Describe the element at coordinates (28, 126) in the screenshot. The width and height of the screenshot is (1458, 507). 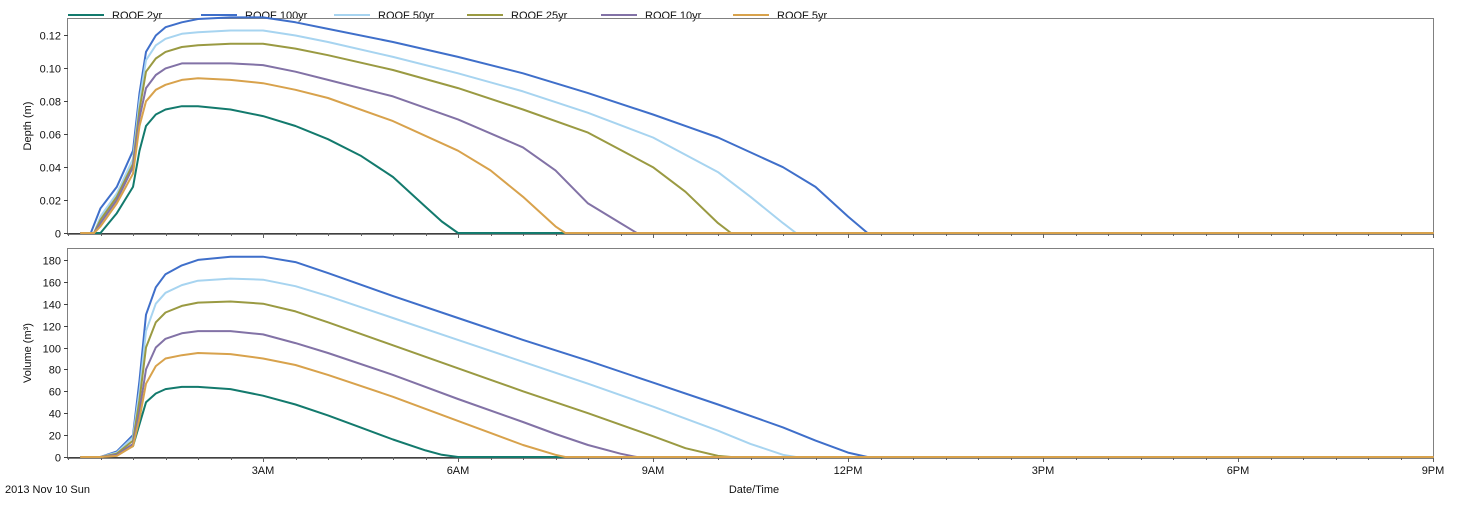
I see `depth-y-axis-title: Depth (m)` at that location.